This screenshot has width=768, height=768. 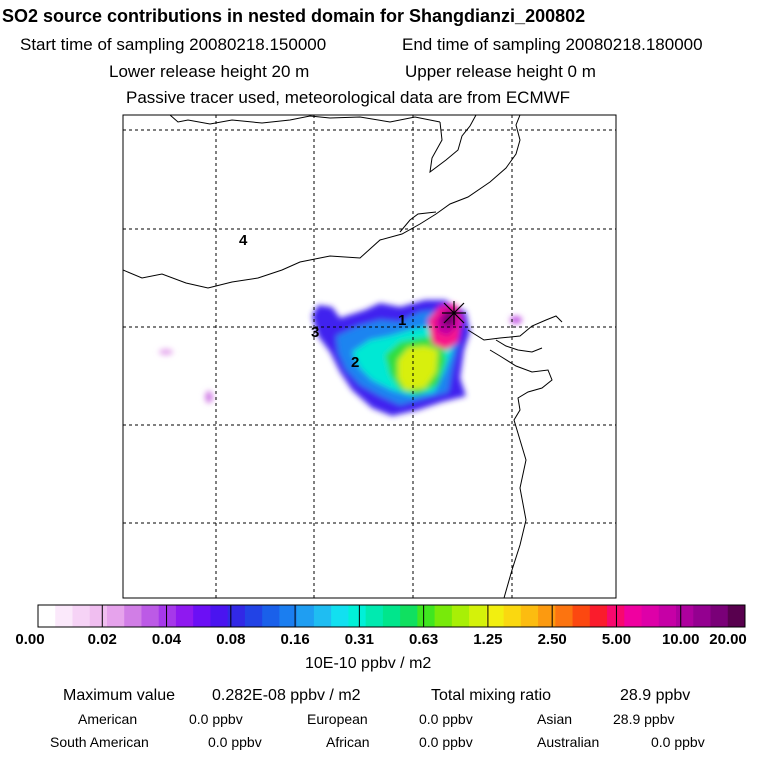 What do you see at coordinates (340, 358) in the screenshot?
I see `concentration-plume` at bounding box center [340, 358].